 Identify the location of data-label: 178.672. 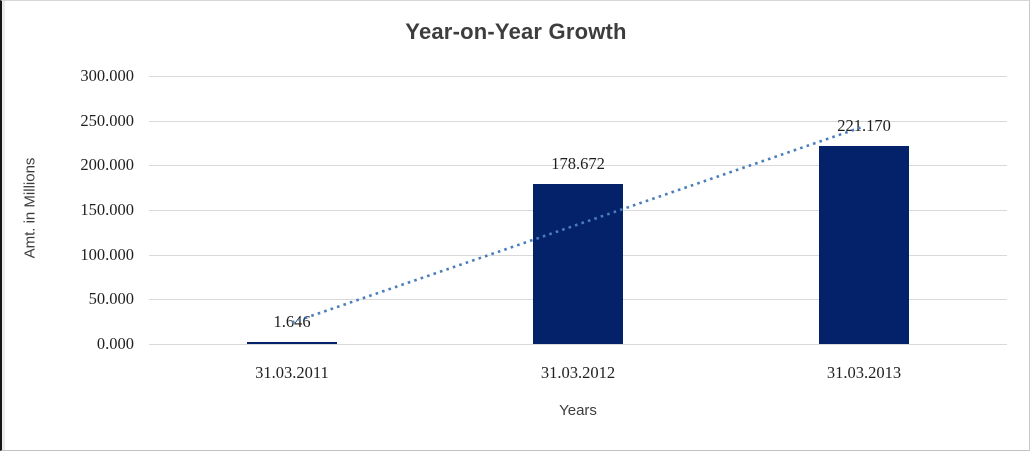
(578, 164).